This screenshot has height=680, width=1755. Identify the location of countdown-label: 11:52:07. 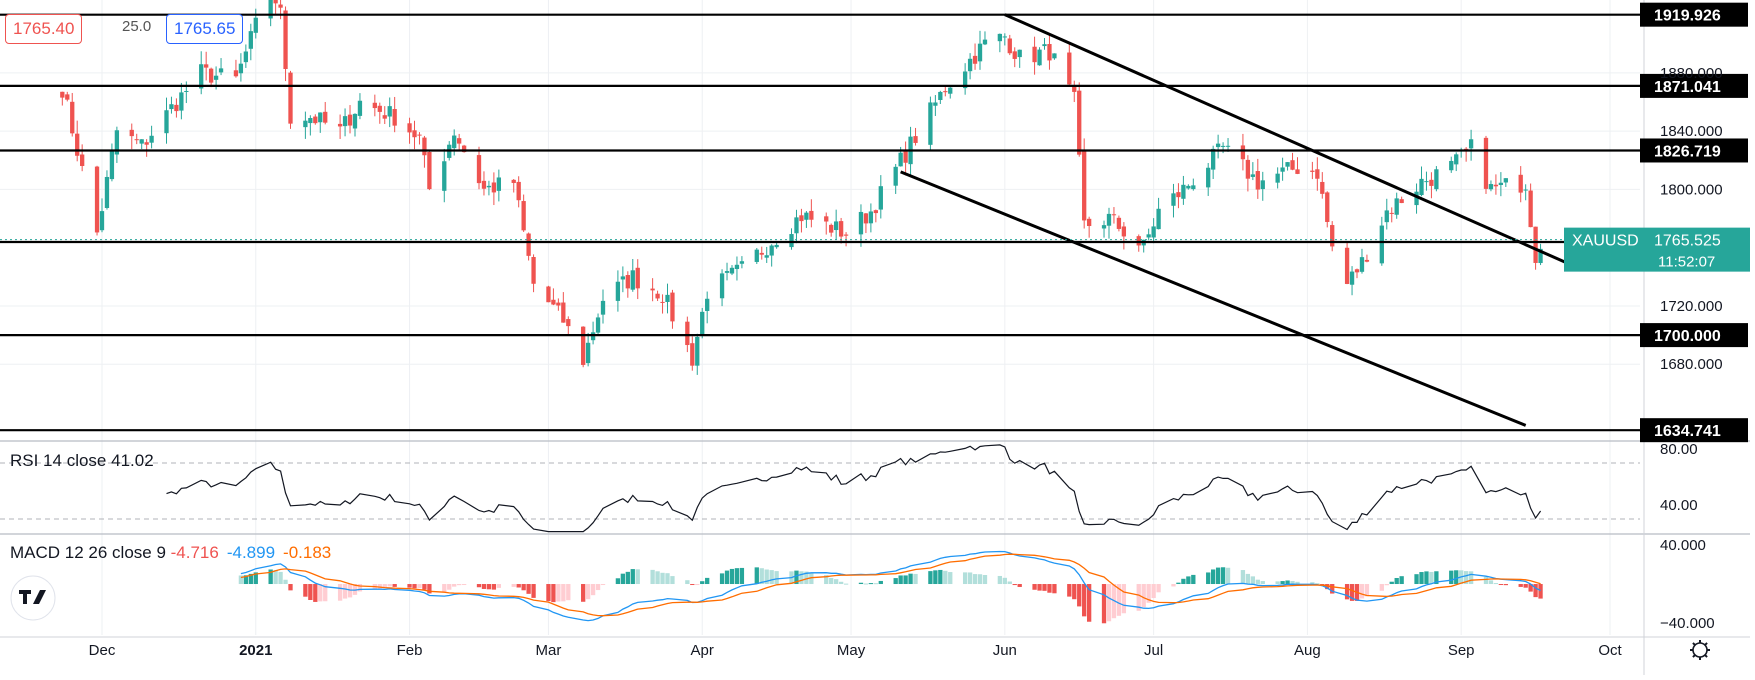
(1686, 262).